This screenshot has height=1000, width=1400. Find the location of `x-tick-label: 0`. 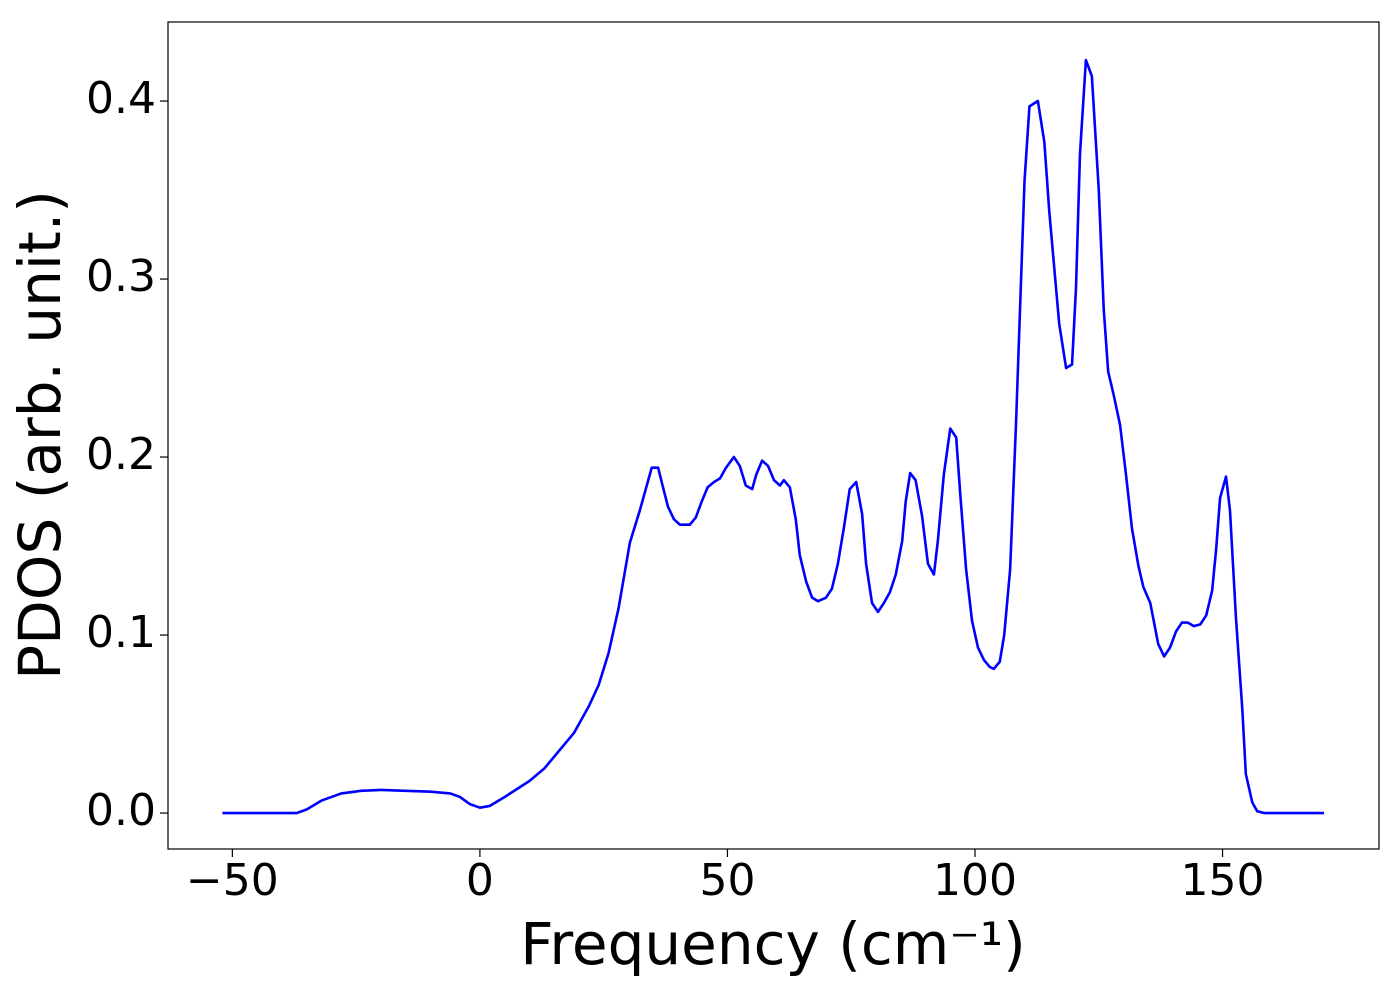

x-tick-label: 0 is located at coordinates (480, 880).